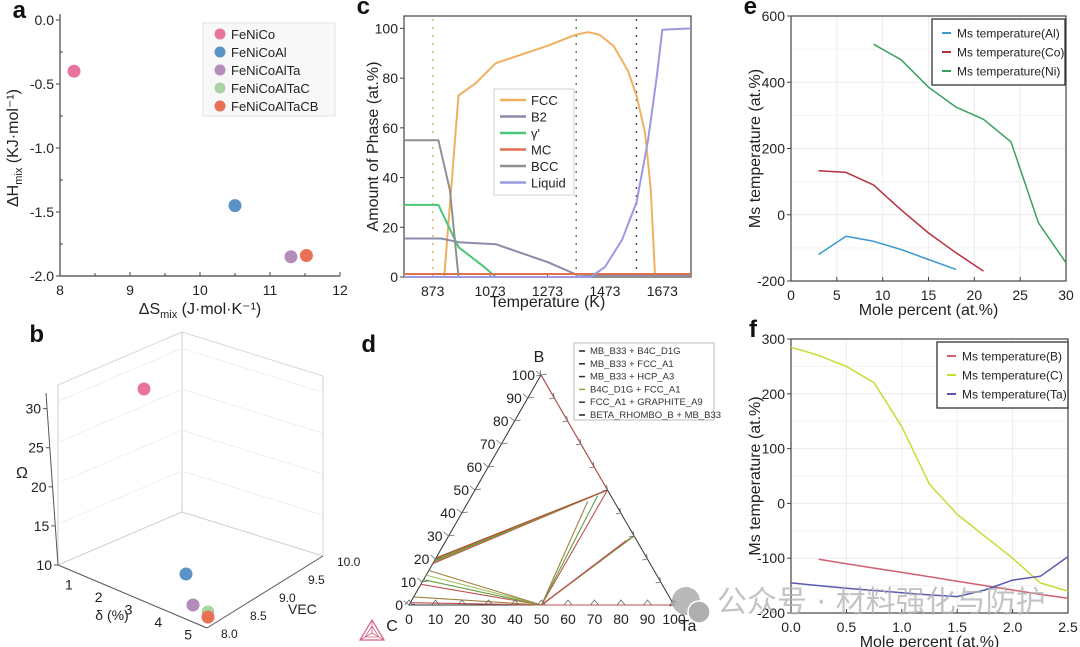  Describe the element at coordinates (274, 106) in the screenshot. I see `legend-label: FeNiCoAlTaCB` at that location.